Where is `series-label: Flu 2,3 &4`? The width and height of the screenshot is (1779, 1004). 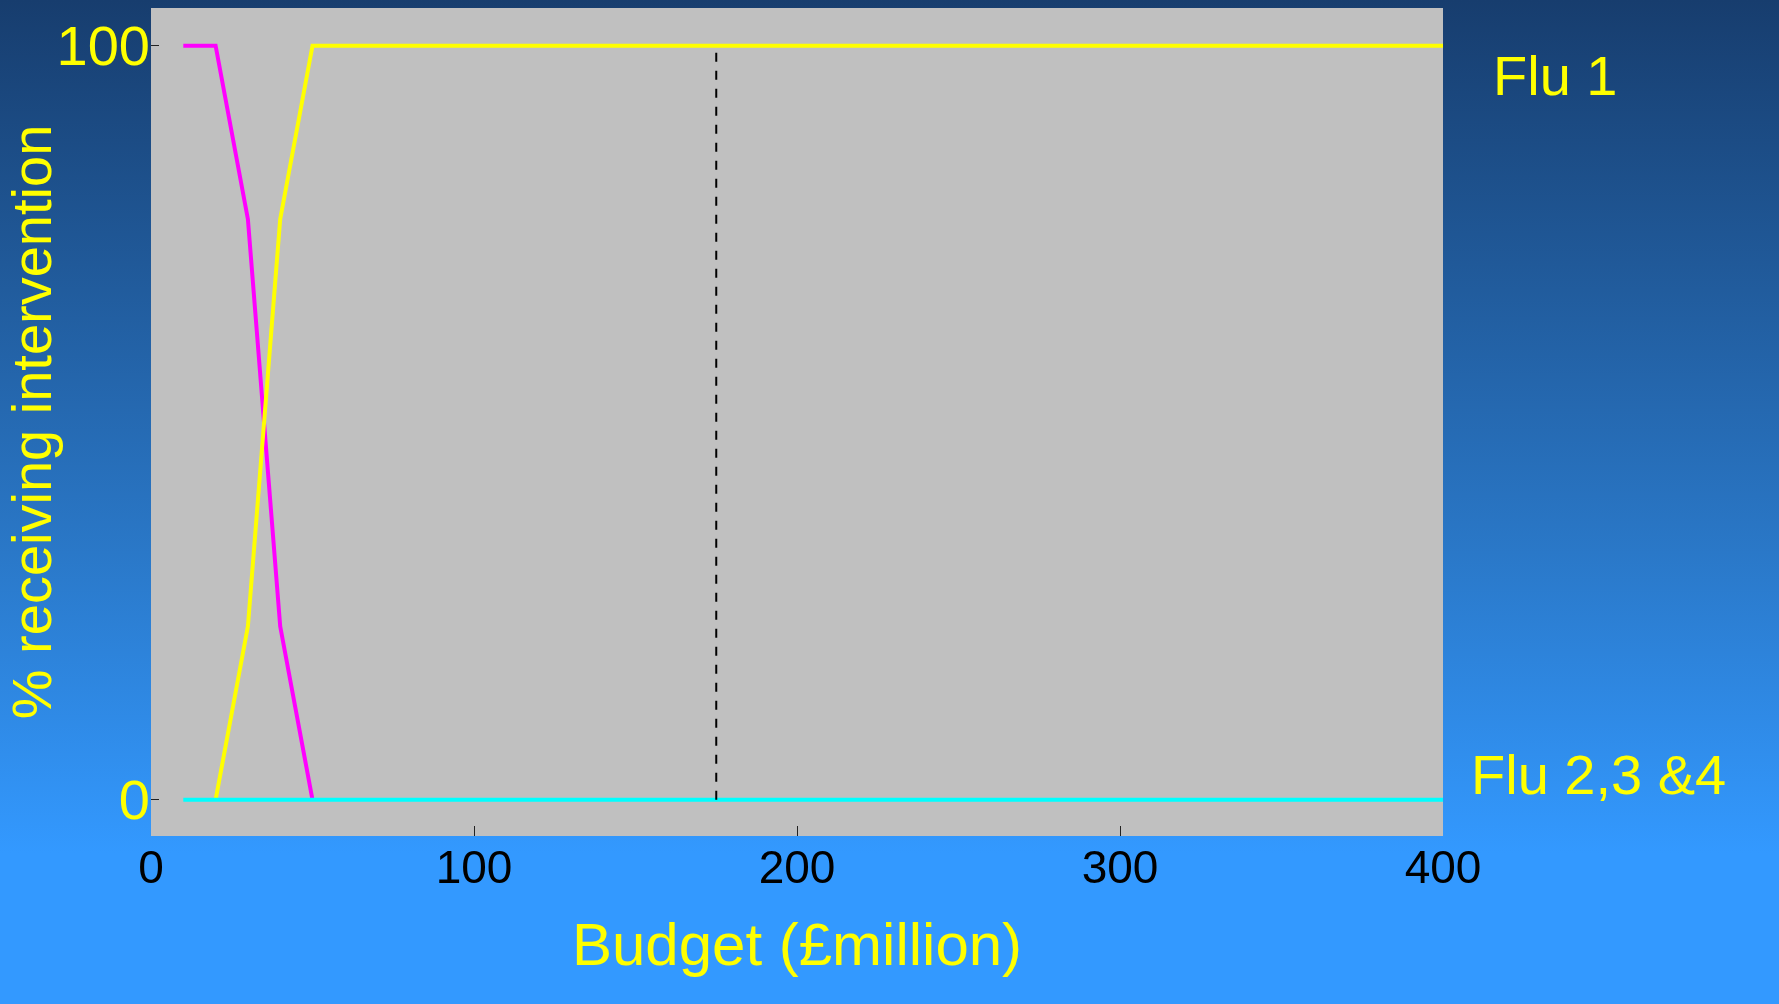
series-label: Flu 2,3 &4 is located at coordinates (1599, 774).